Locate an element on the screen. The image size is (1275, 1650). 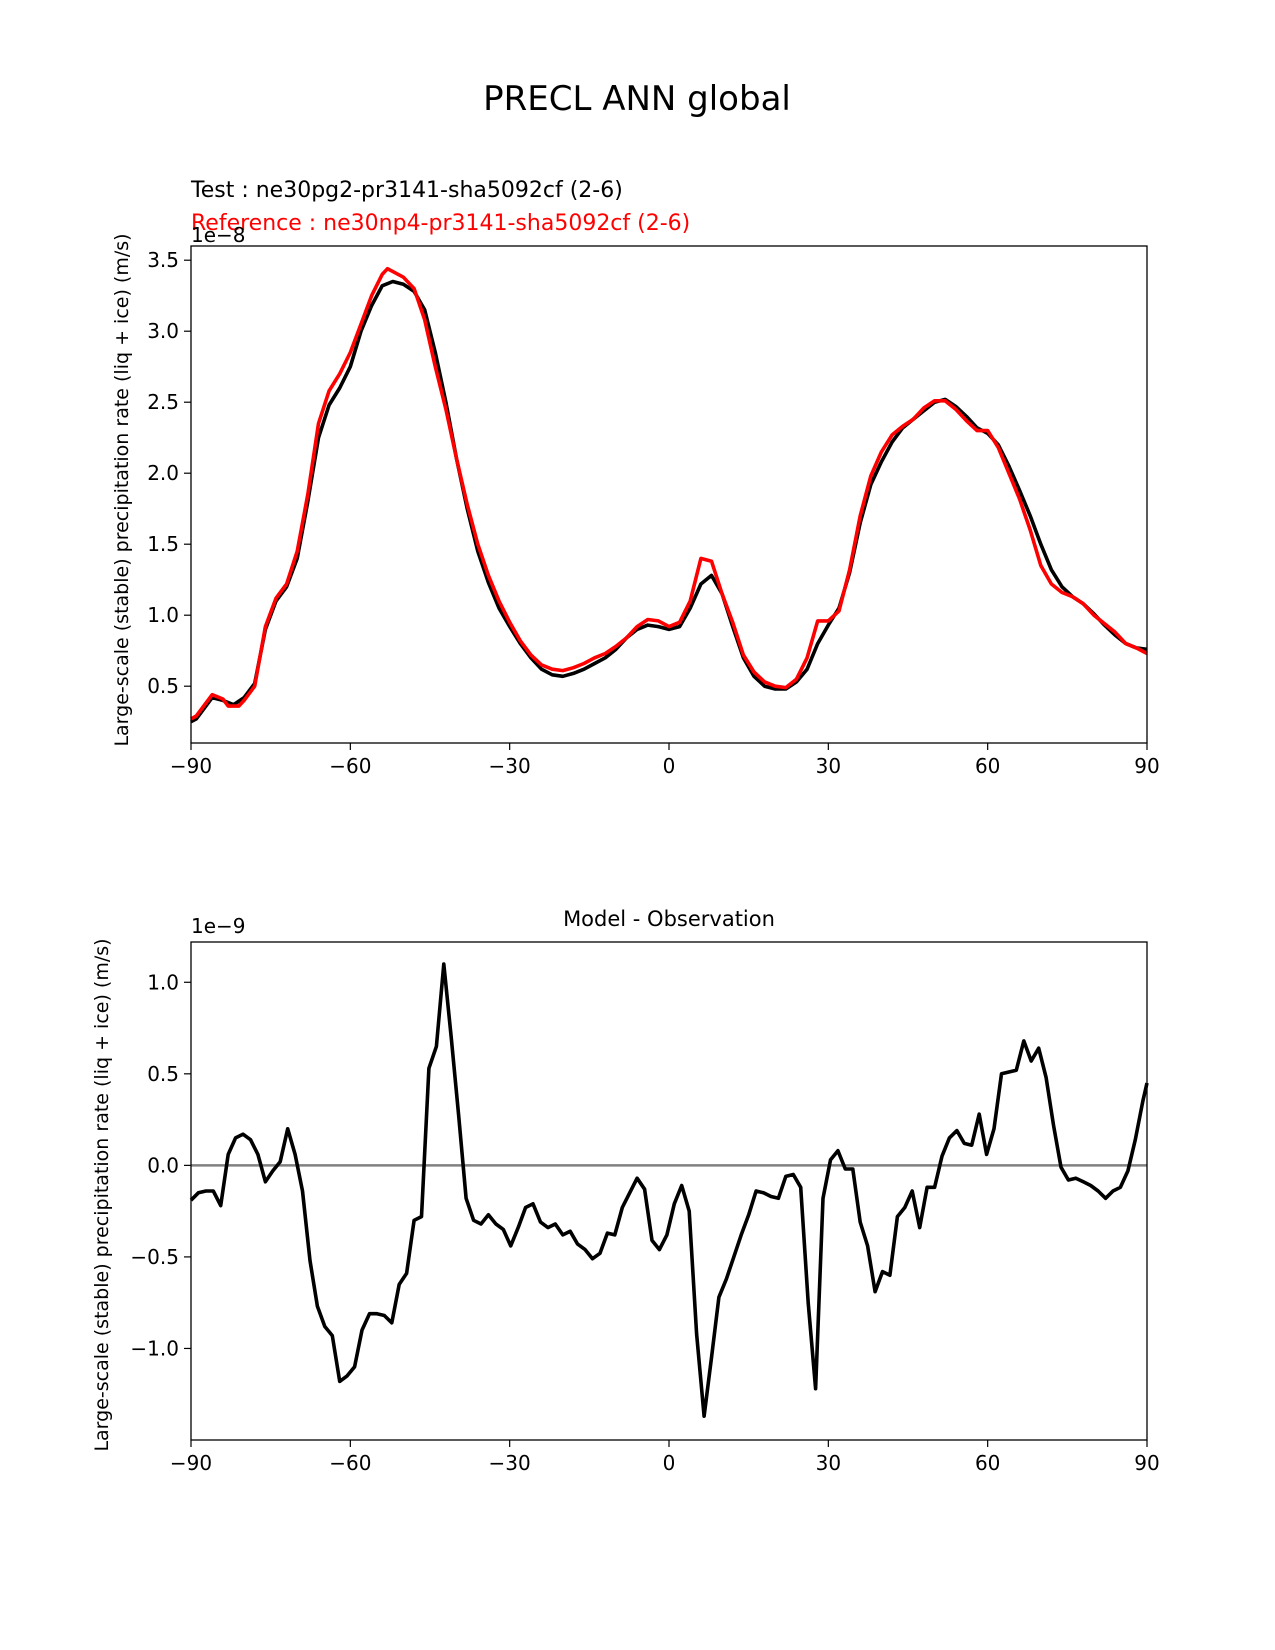
top-y-tick-label: 1.0 is located at coordinates (163, 615).